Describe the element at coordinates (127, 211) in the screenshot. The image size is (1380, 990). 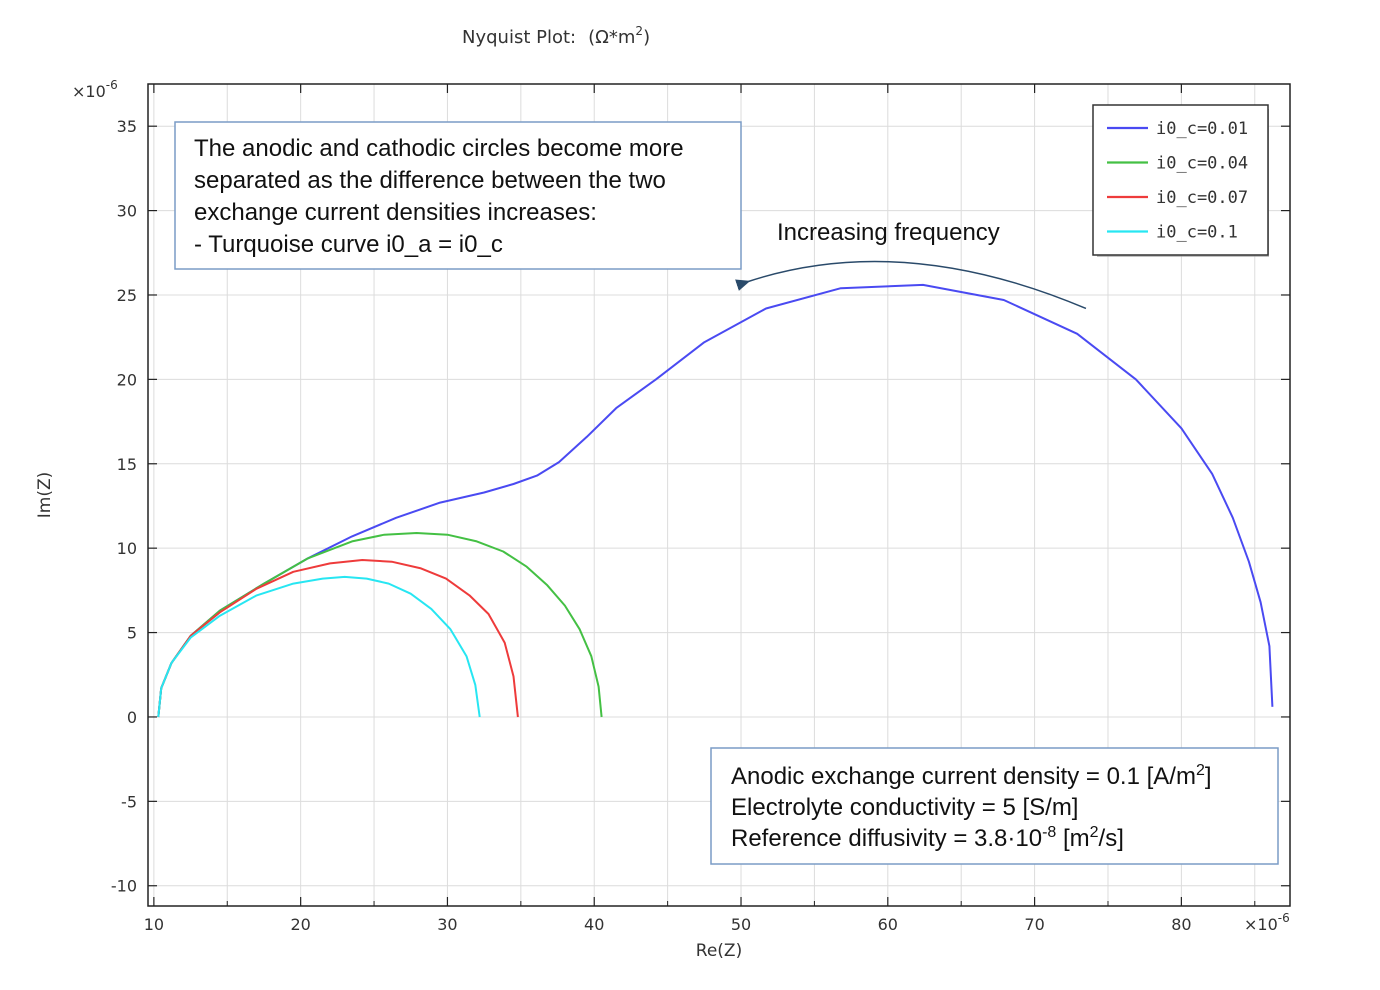
I see `y-tick-label: 30` at that location.